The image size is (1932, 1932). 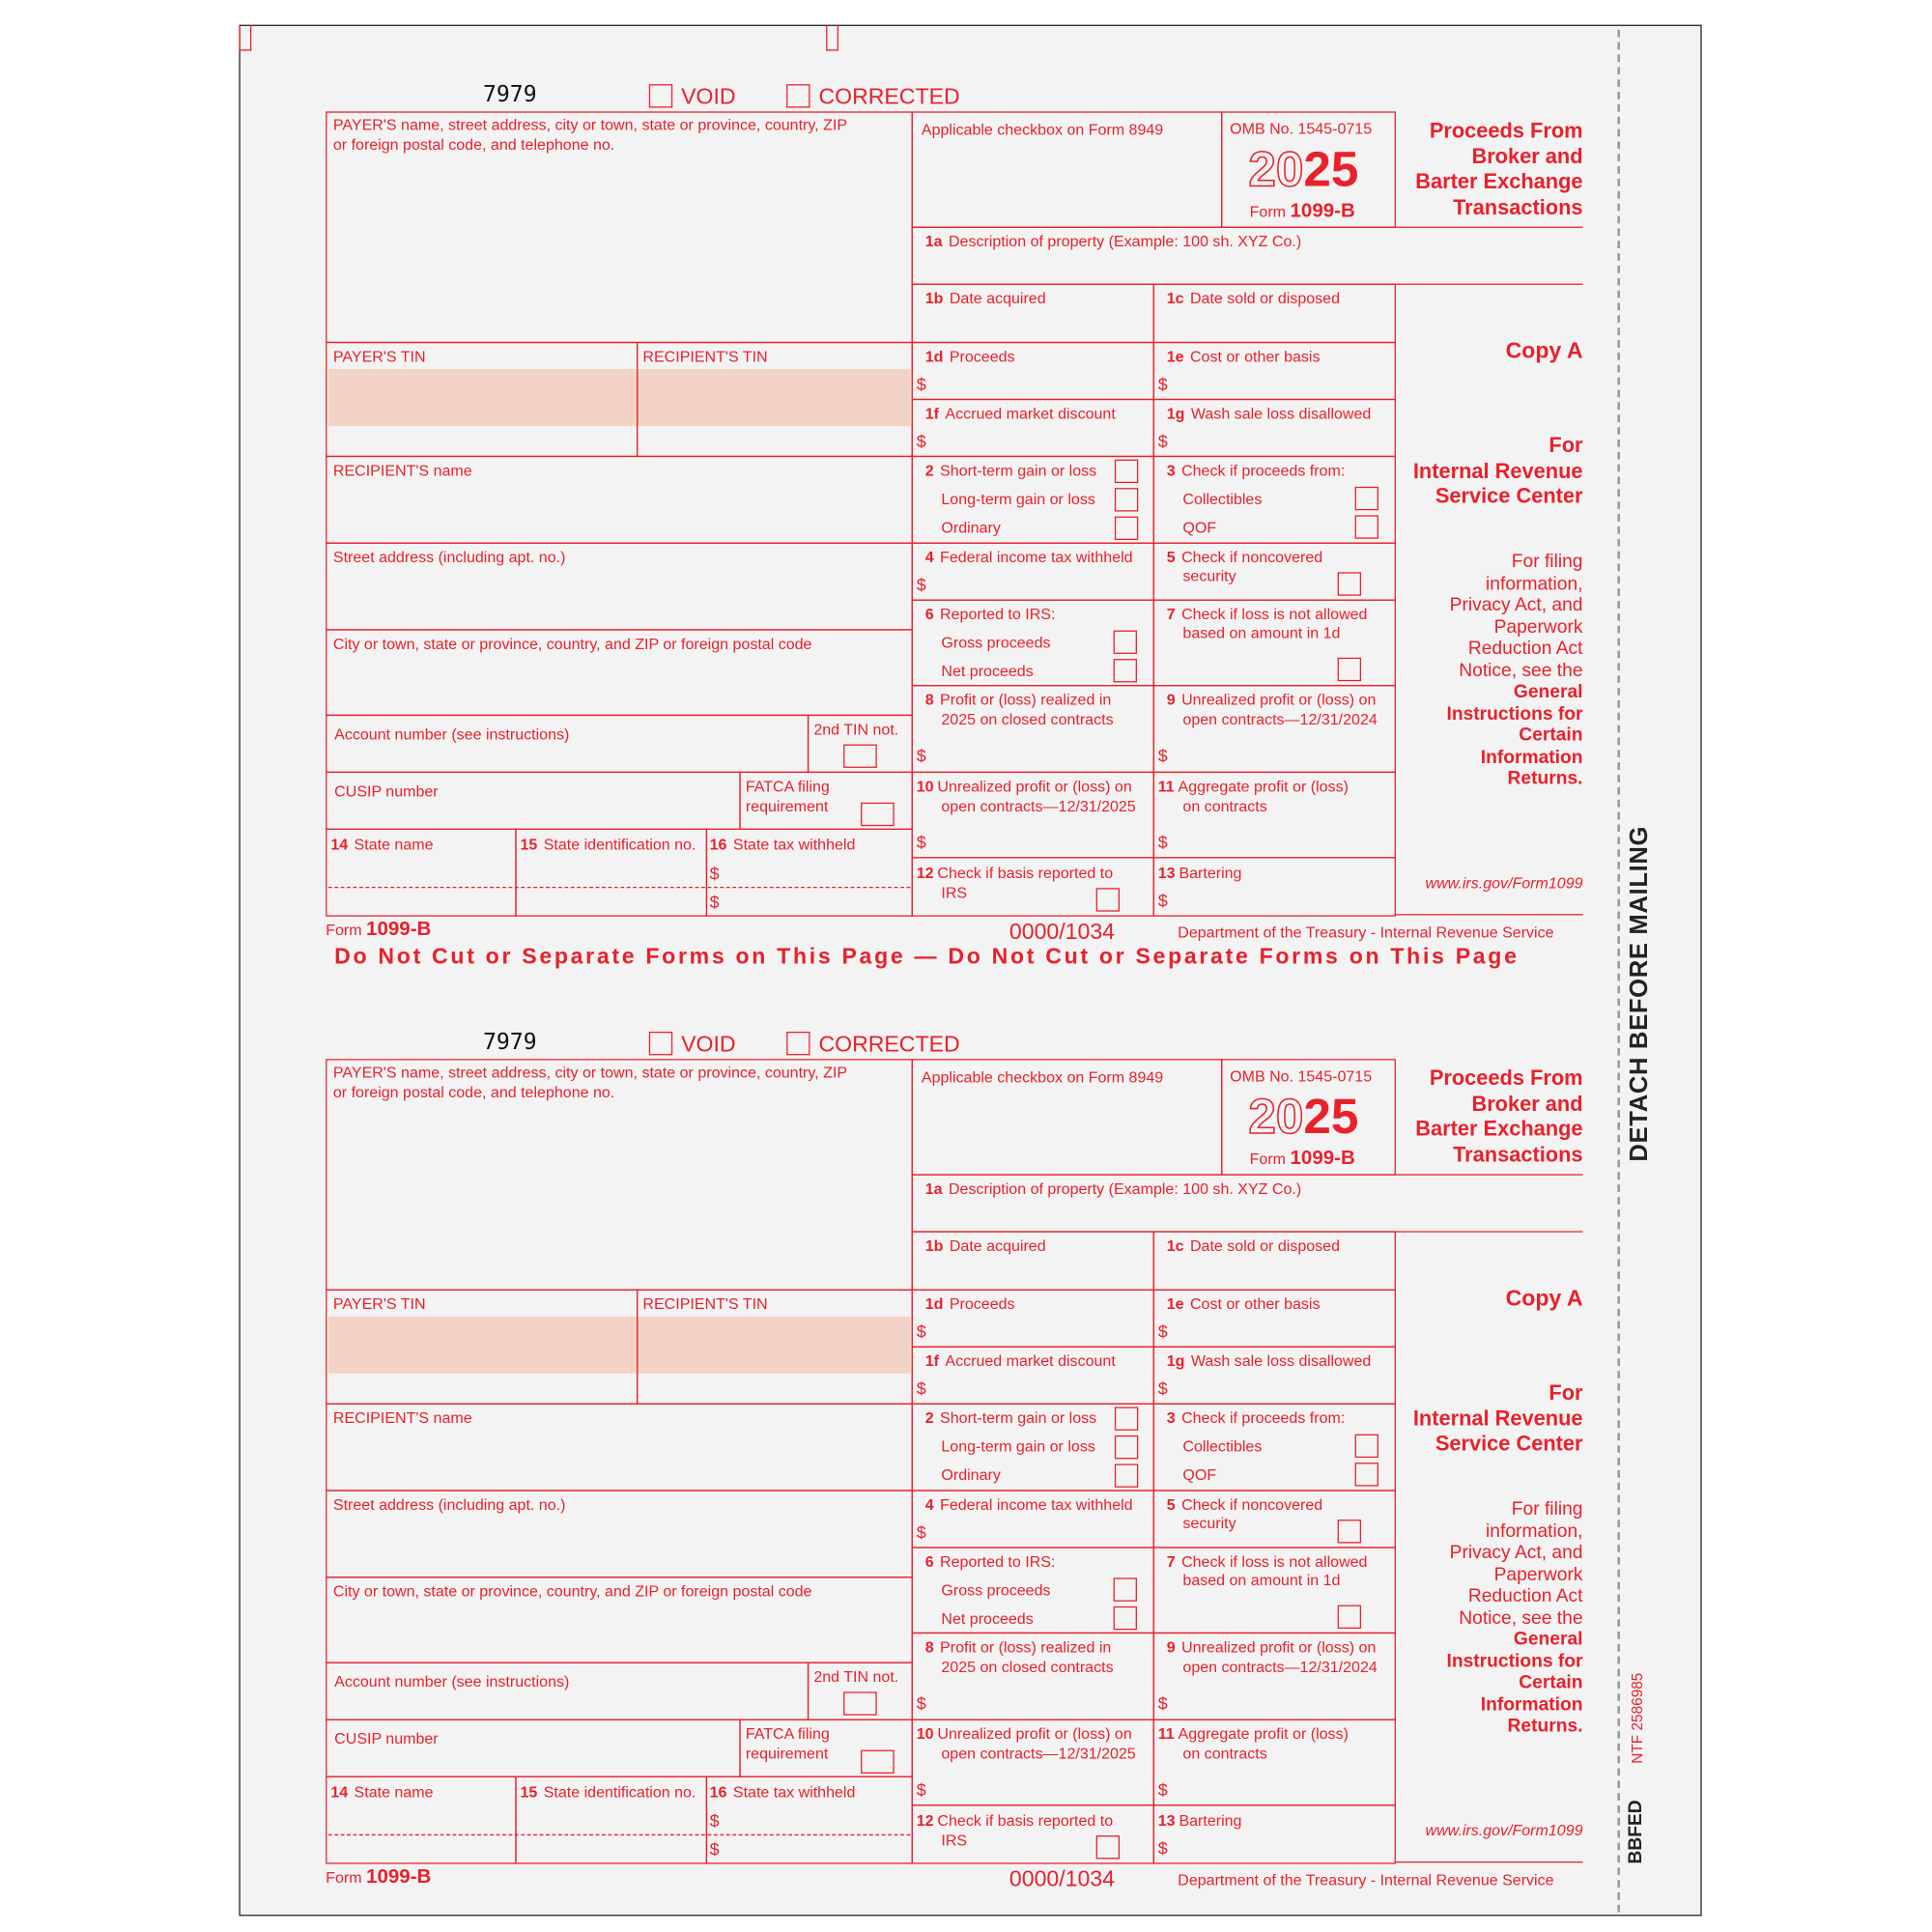 I want to click on box-6-label: 6 Reported to IRS:, so click(x=990, y=1561).